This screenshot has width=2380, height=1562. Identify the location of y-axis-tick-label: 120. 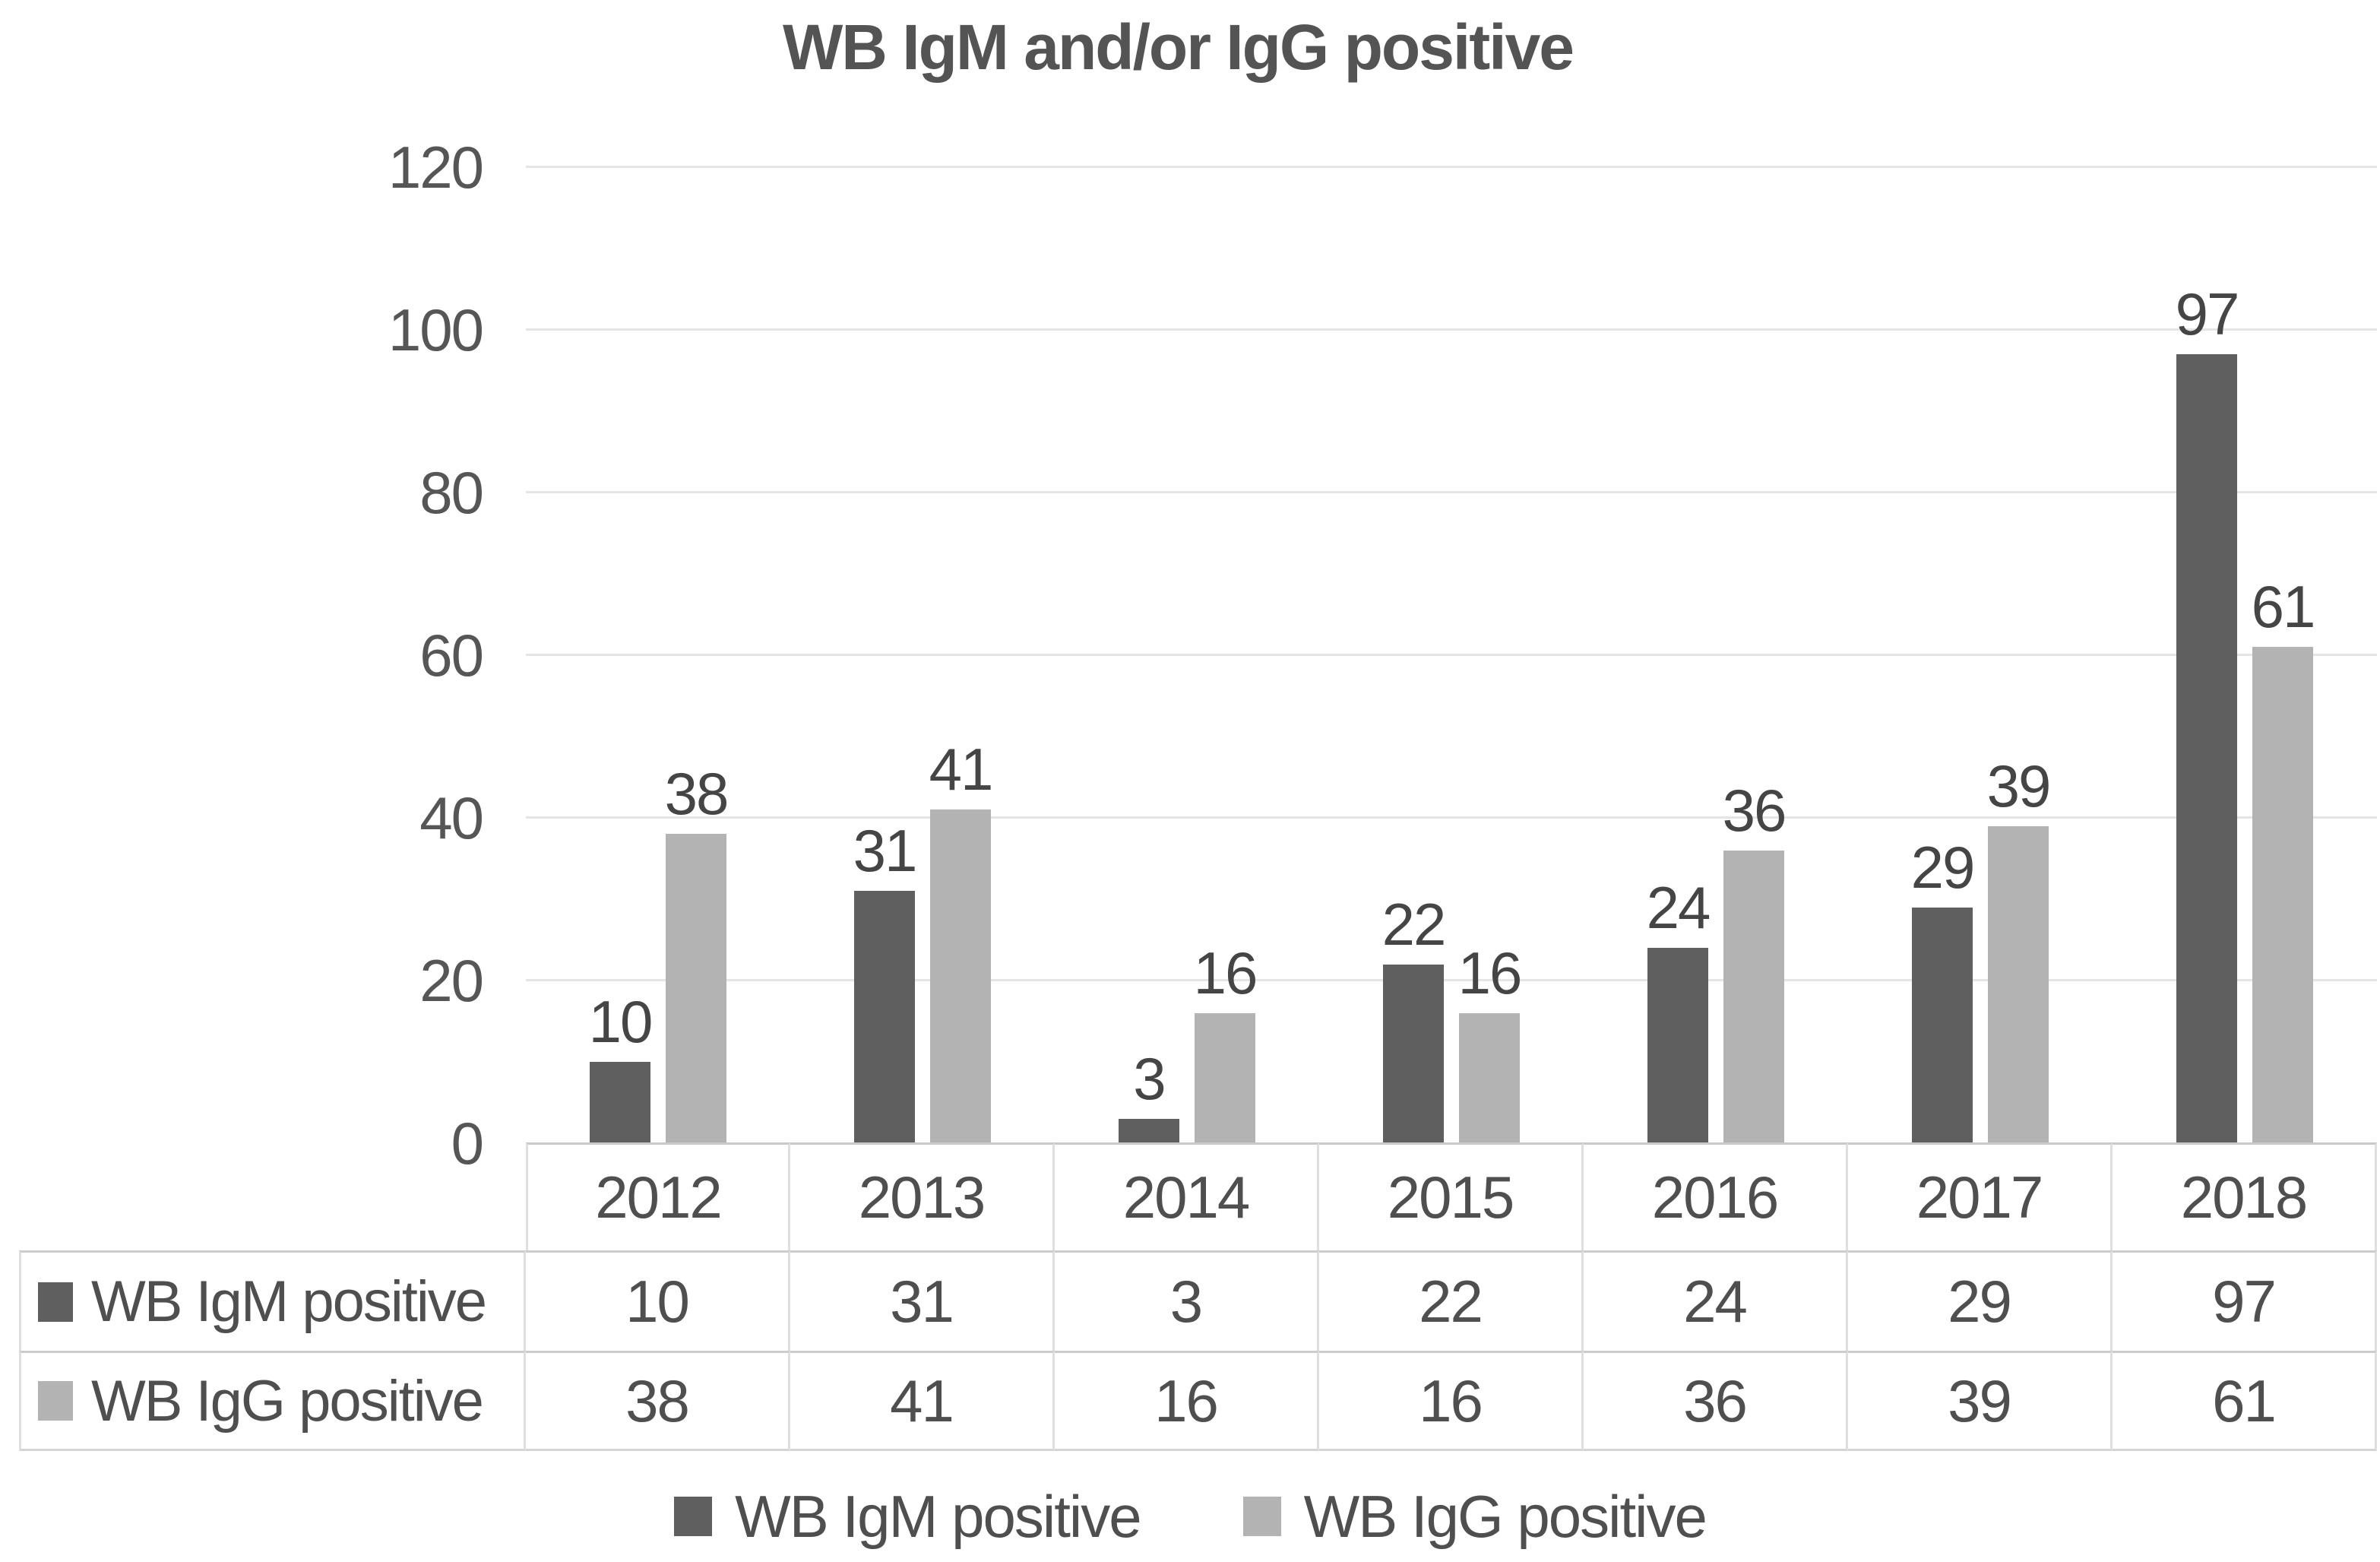
(436, 168).